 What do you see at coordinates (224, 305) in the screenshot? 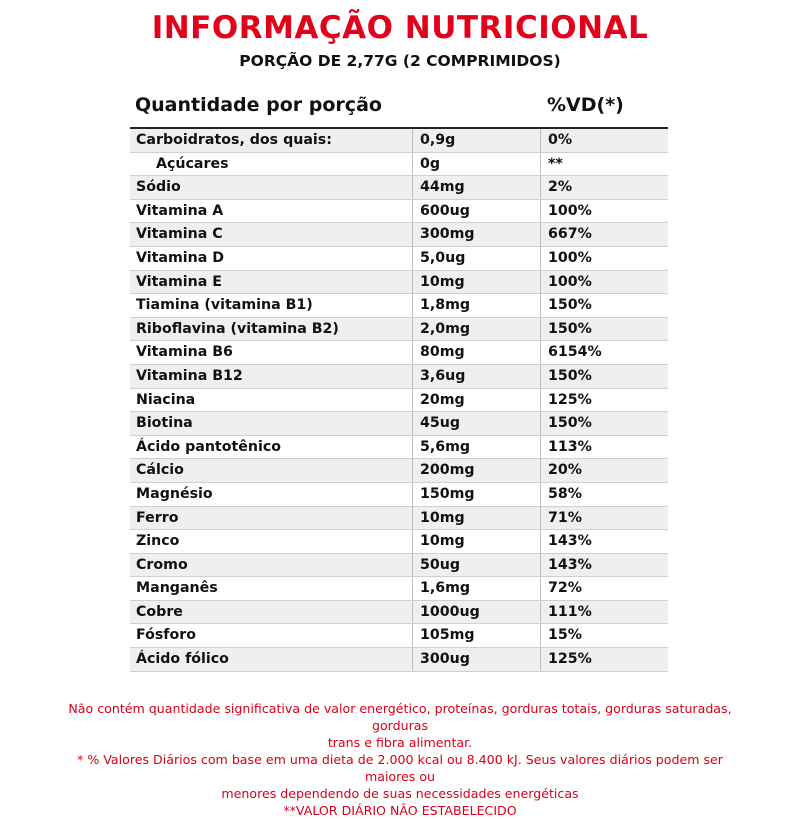
I see `nutrient-name: Tiamina (vitamina B1)` at bounding box center [224, 305].